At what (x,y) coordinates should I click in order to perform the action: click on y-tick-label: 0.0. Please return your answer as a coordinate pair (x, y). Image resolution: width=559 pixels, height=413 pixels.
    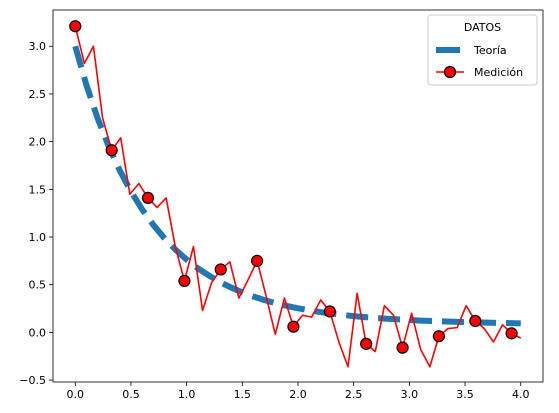
    Looking at the image, I should click on (38, 332).